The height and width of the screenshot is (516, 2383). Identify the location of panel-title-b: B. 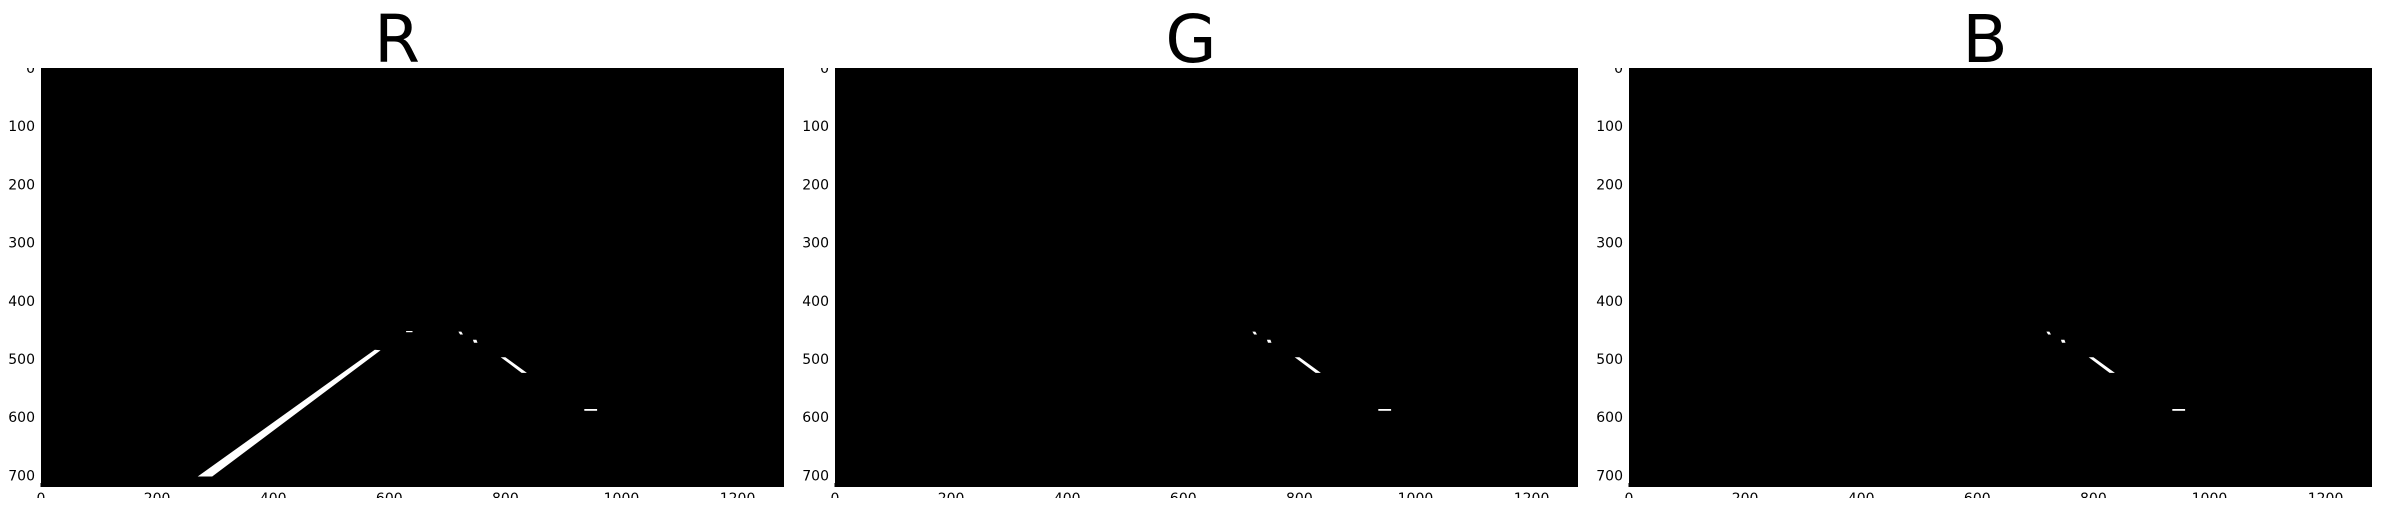
(1985, 39).